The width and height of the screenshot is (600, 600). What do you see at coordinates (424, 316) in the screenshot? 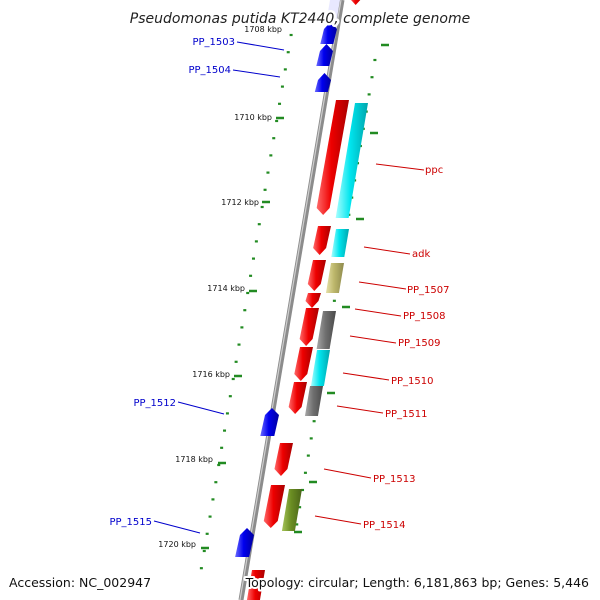
I see `gene-label-pp-1508: PP_1508` at bounding box center [424, 316].